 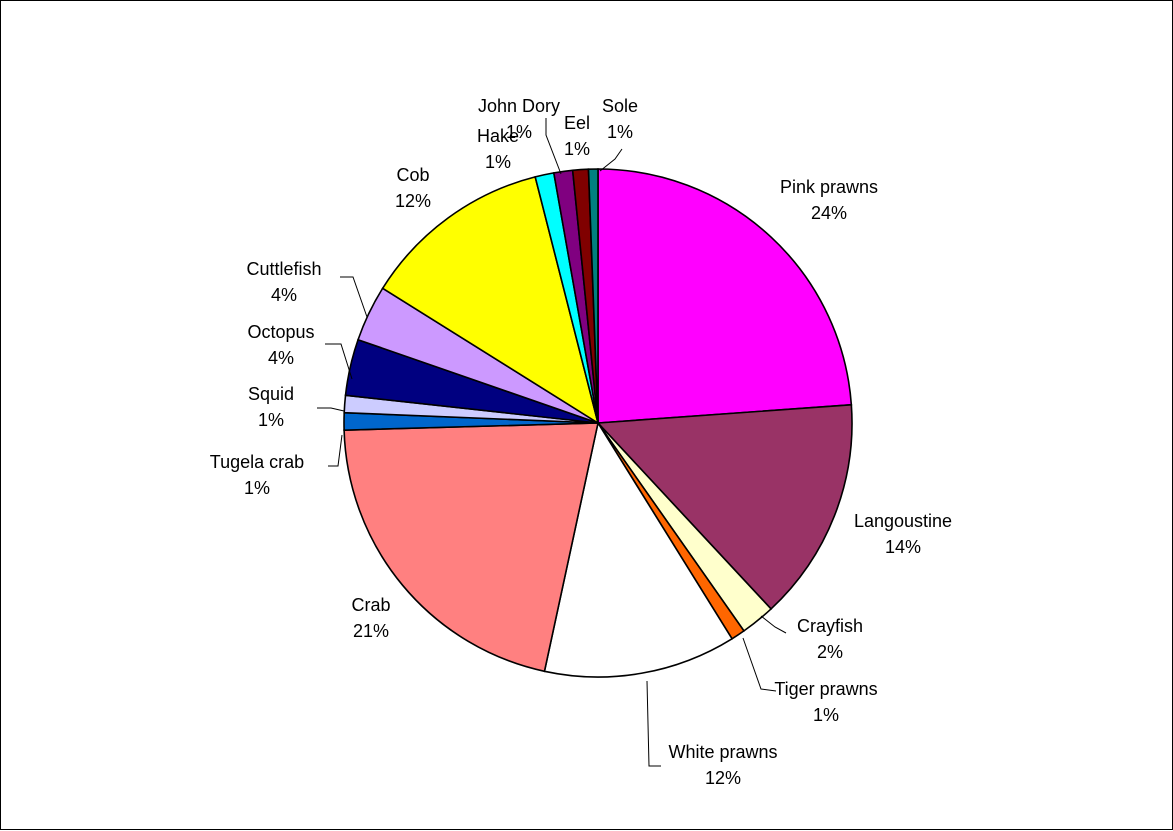 What do you see at coordinates (335, 450) in the screenshot?
I see `leader-line-tugela-crab` at bounding box center [335, 450].